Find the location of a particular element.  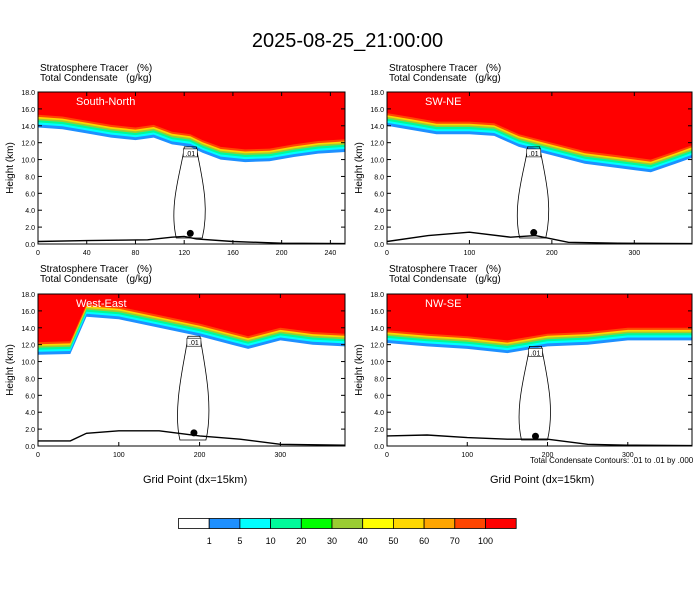

panel-title: NW-SE is located at coordinates (443, 304).